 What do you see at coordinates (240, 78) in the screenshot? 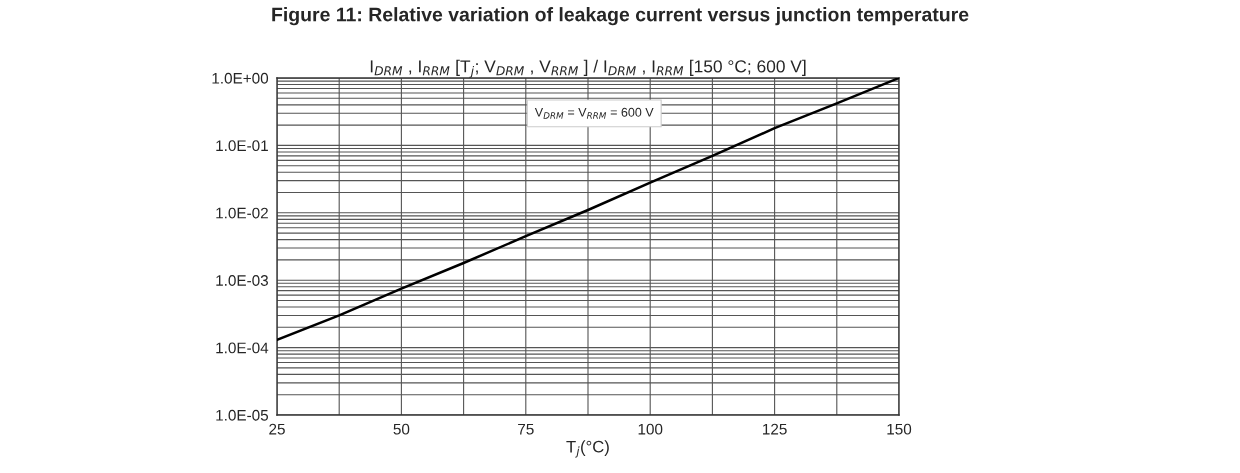
I see `y-tick-label: 1.0E+00` at bounding box center [240, 78].